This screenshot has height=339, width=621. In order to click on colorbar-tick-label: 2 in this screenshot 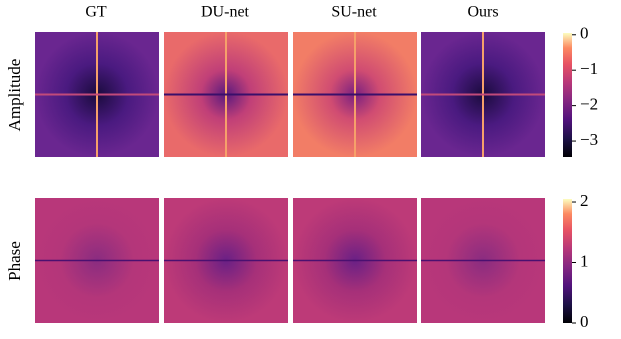, I will do `click(584, 200)`.